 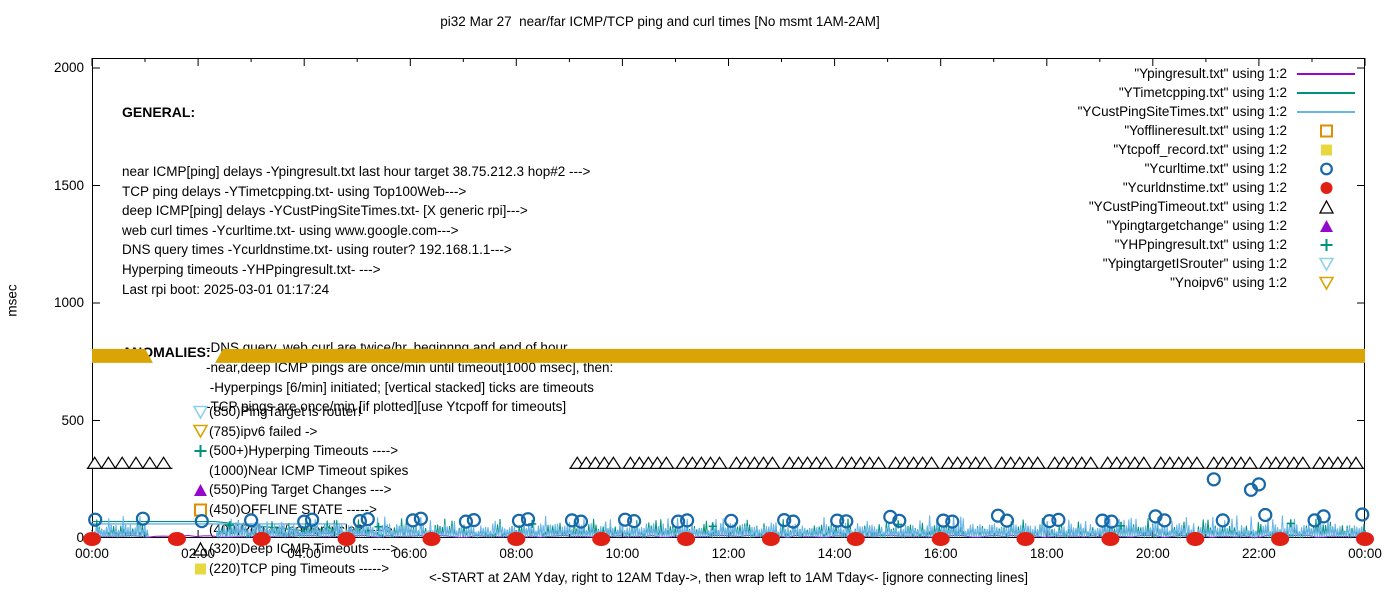 What do you see at coordinates (166, 352) in the screenshot?
I see `anomalies-heading: ANOMALIES:` at bounding box center [166, 352].